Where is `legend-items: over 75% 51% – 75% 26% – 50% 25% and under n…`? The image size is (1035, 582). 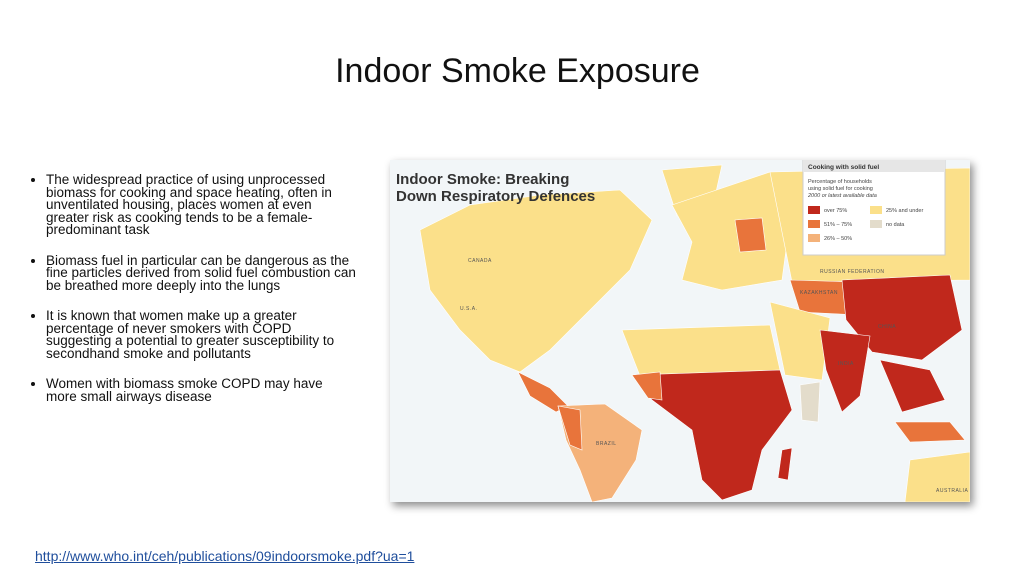
legend-items: over 75% 51% – 75% 26% – 50% 25% and under n… is located at coordinates (865, 224).